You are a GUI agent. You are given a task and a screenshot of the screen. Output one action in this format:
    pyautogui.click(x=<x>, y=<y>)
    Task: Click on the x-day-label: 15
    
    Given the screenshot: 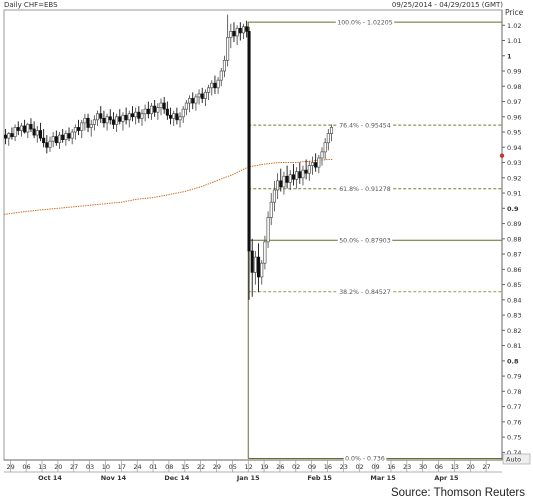 What is the action you would take?
    pyautogui.click(x=185, y=467)
    